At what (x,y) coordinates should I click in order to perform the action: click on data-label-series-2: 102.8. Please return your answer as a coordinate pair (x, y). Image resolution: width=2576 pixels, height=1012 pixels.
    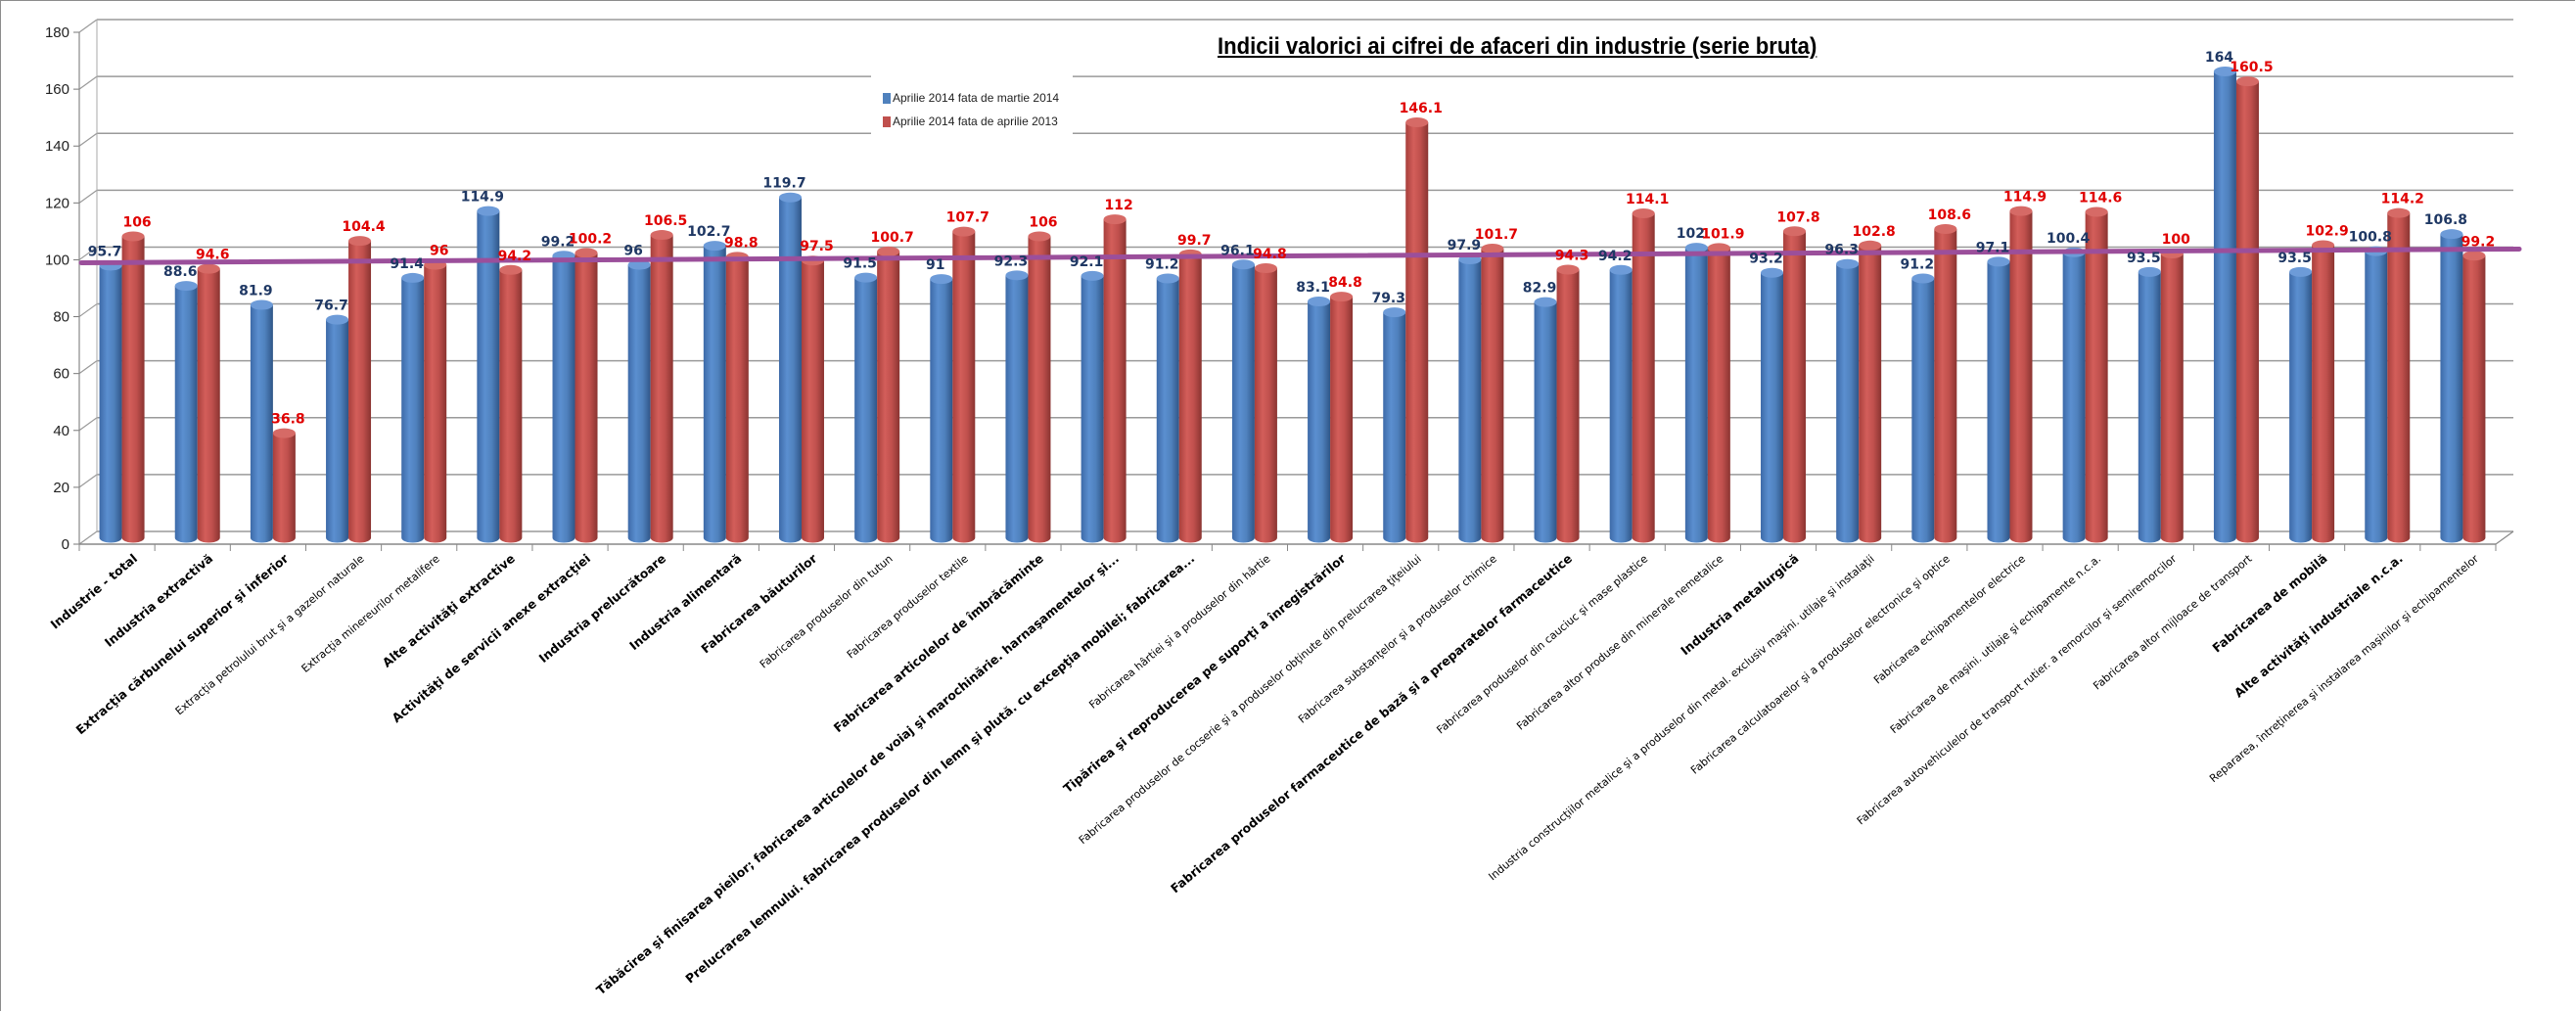
    Looking at the image, I should click on (1875, 232).